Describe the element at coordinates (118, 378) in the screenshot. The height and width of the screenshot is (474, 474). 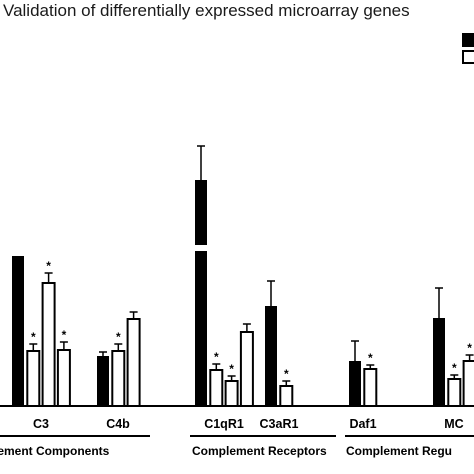
I see `bar-C4b-s1` at that location.